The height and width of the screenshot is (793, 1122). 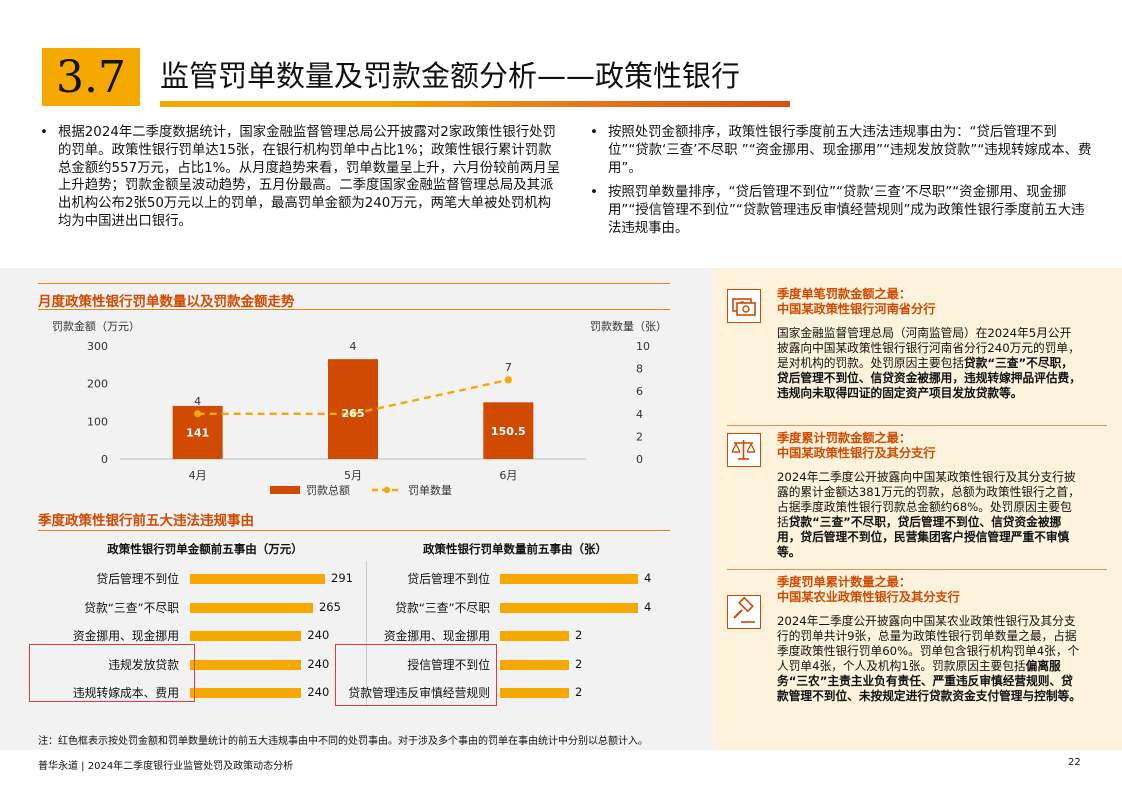 I want to click on section-number: 3.7, so click(x=91, y=77).